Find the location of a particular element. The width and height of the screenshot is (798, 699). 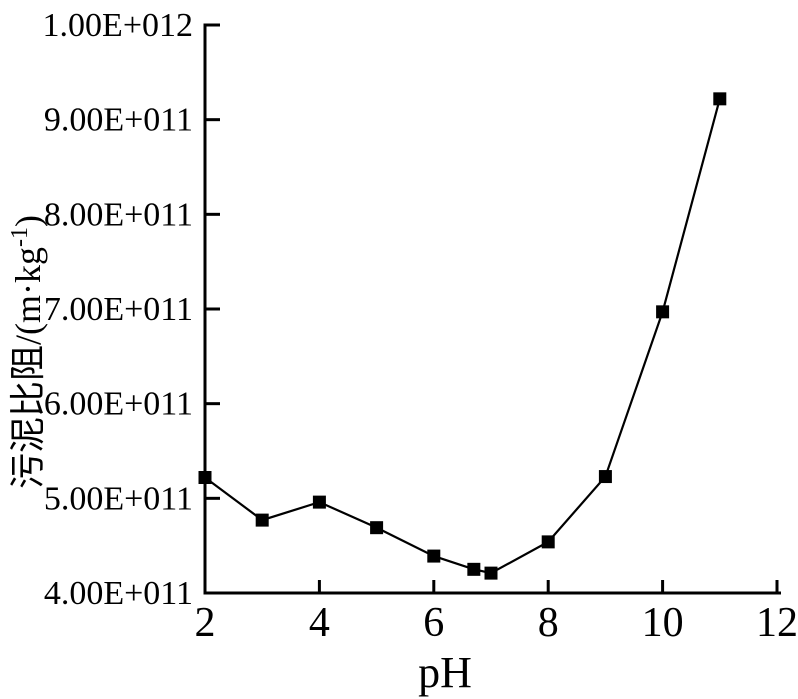

x-axis-title: pH is located at coordinates (445, 672).